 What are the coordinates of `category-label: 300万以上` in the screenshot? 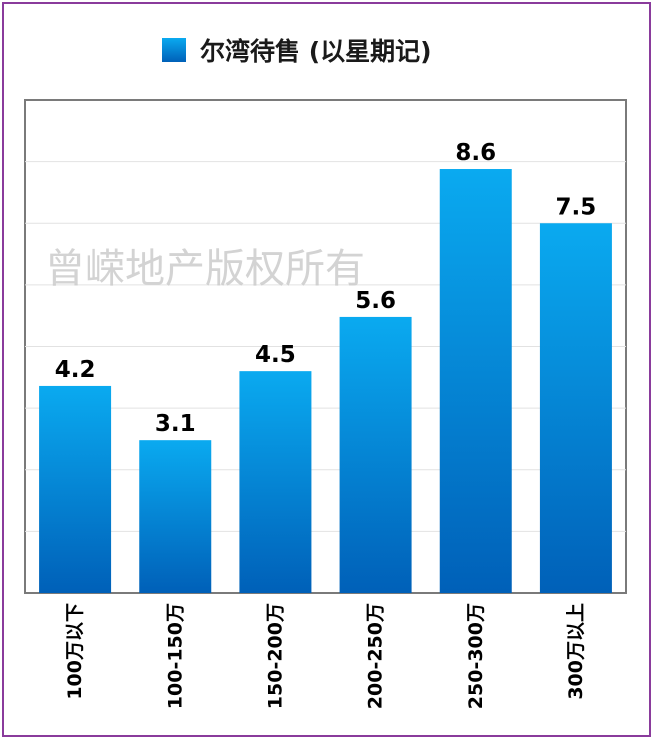 It's located at (576, 651).